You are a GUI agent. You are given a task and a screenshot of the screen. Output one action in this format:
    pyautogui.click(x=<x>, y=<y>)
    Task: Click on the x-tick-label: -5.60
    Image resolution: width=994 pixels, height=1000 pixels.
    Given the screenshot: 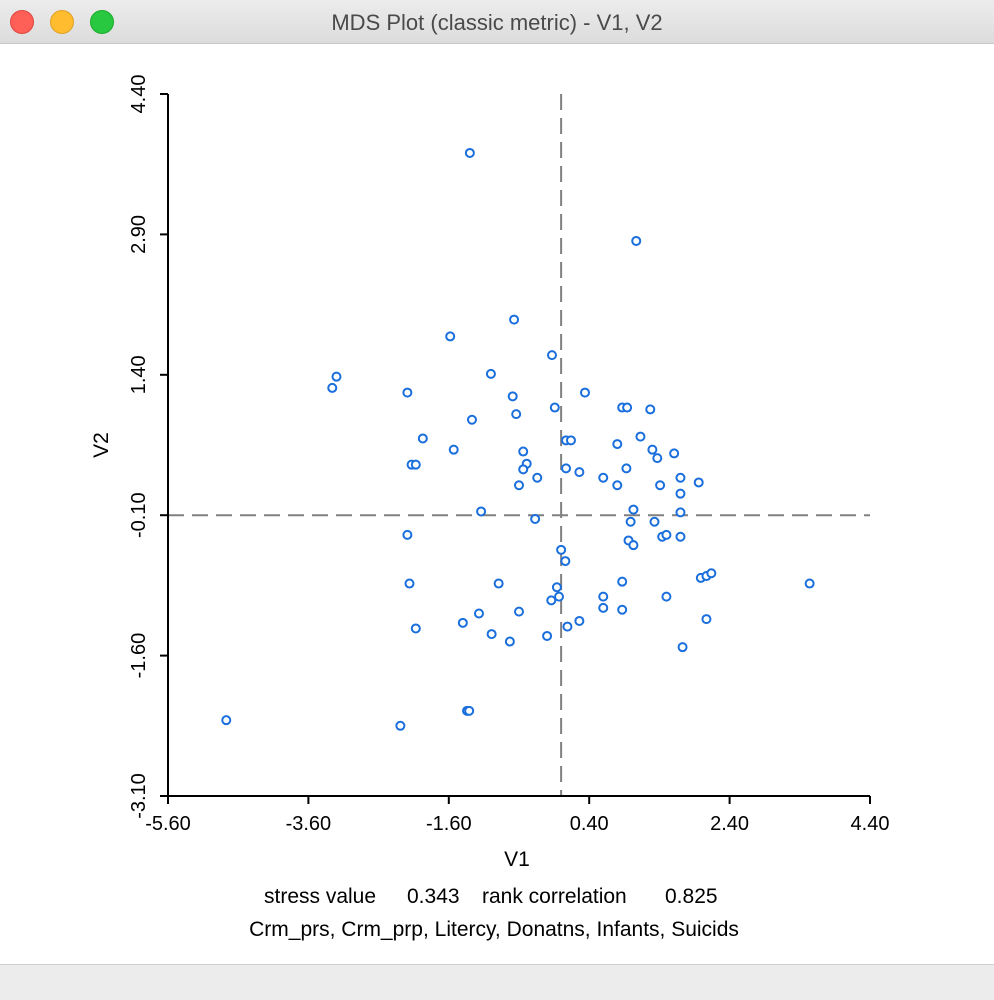 What is the action you would take?
    pyautogui.click(x=168, y=824)
    